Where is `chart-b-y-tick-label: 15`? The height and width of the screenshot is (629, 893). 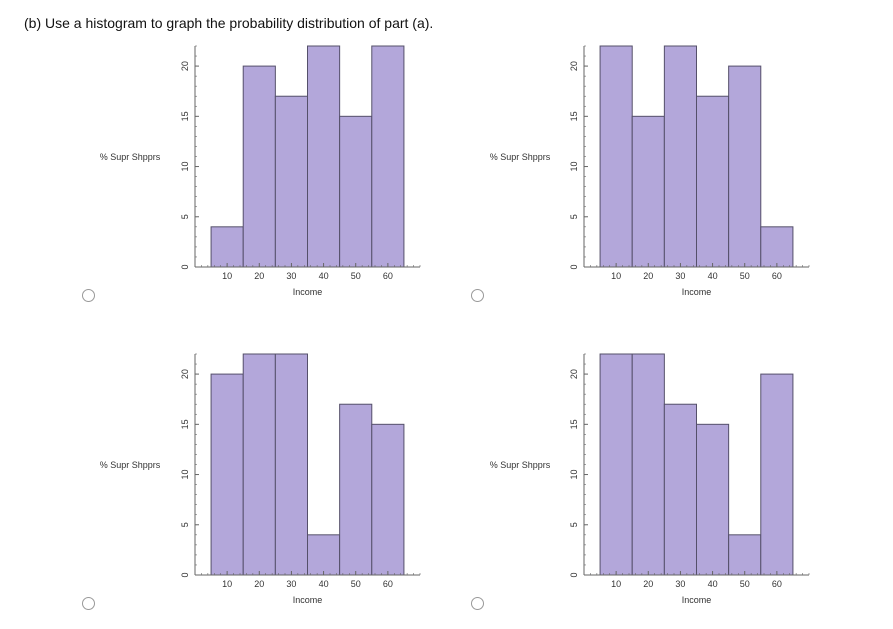 chart-b-y-tick-label: 15 is located at coordinates (574, 116).